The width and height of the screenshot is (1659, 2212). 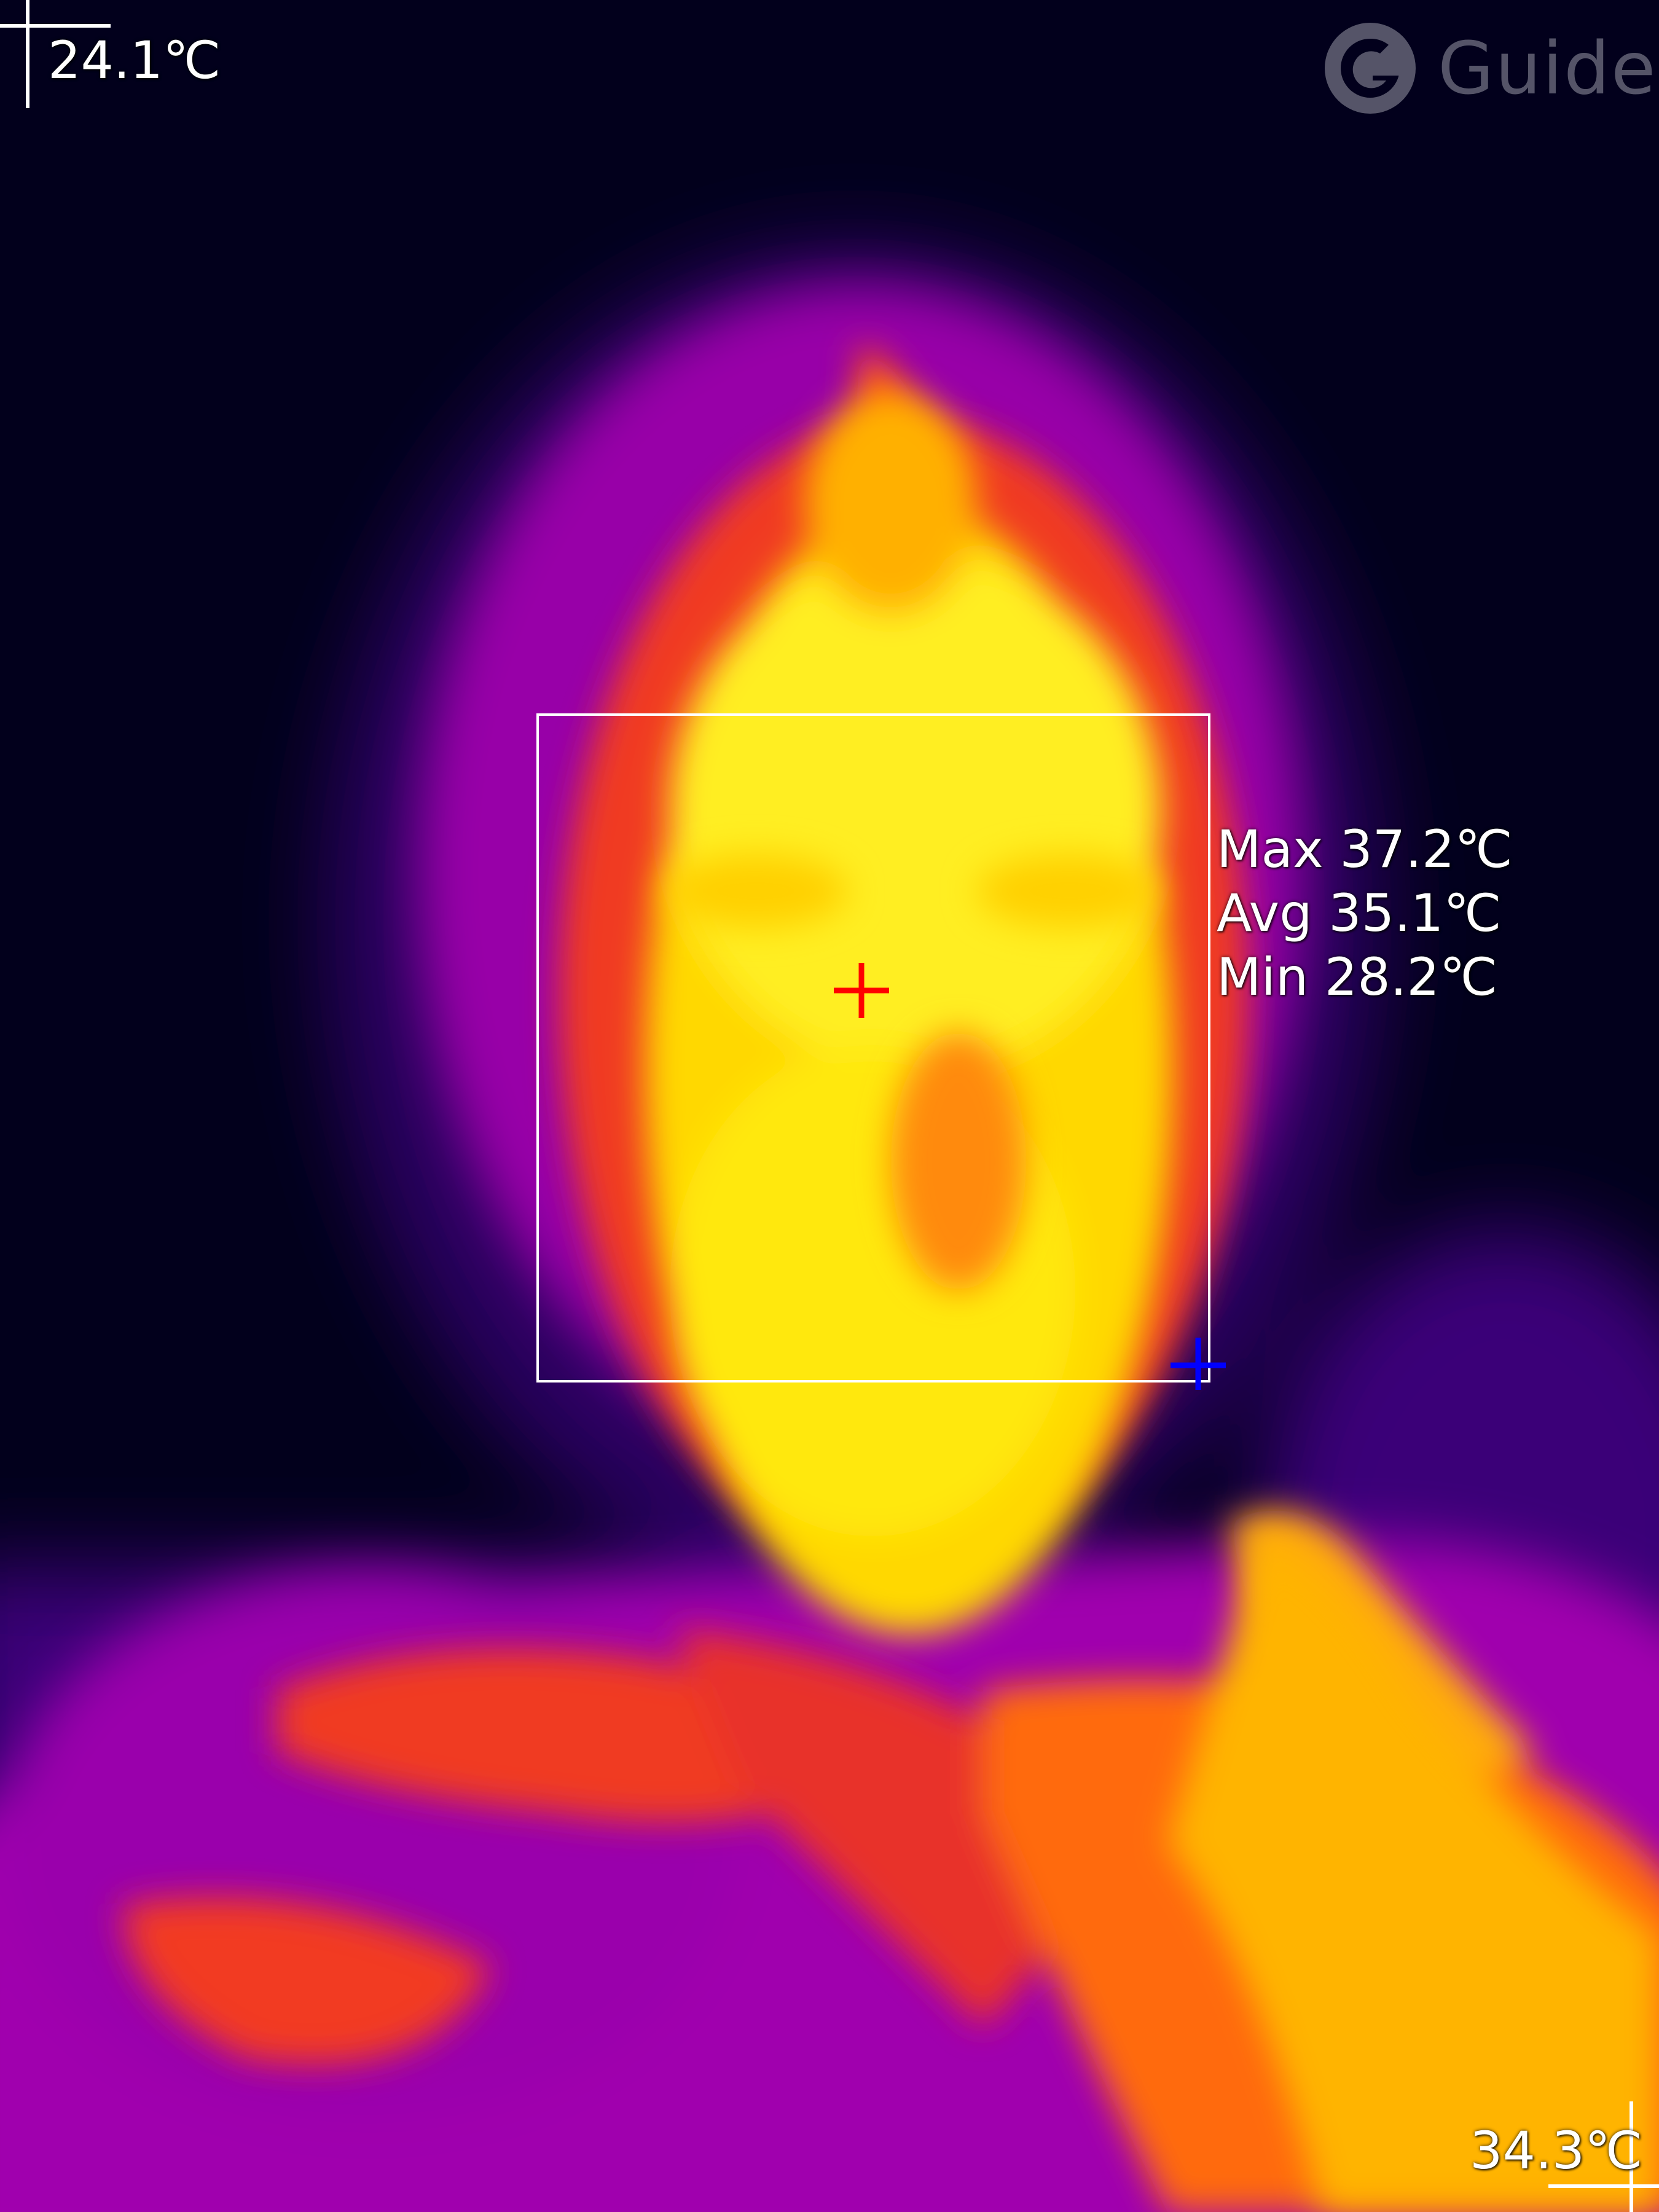 What do you see at coordinates (134, 60) in the screenshot?
I see `scale-min-temperature: 24.1℃` at bounding box center [134, 60].